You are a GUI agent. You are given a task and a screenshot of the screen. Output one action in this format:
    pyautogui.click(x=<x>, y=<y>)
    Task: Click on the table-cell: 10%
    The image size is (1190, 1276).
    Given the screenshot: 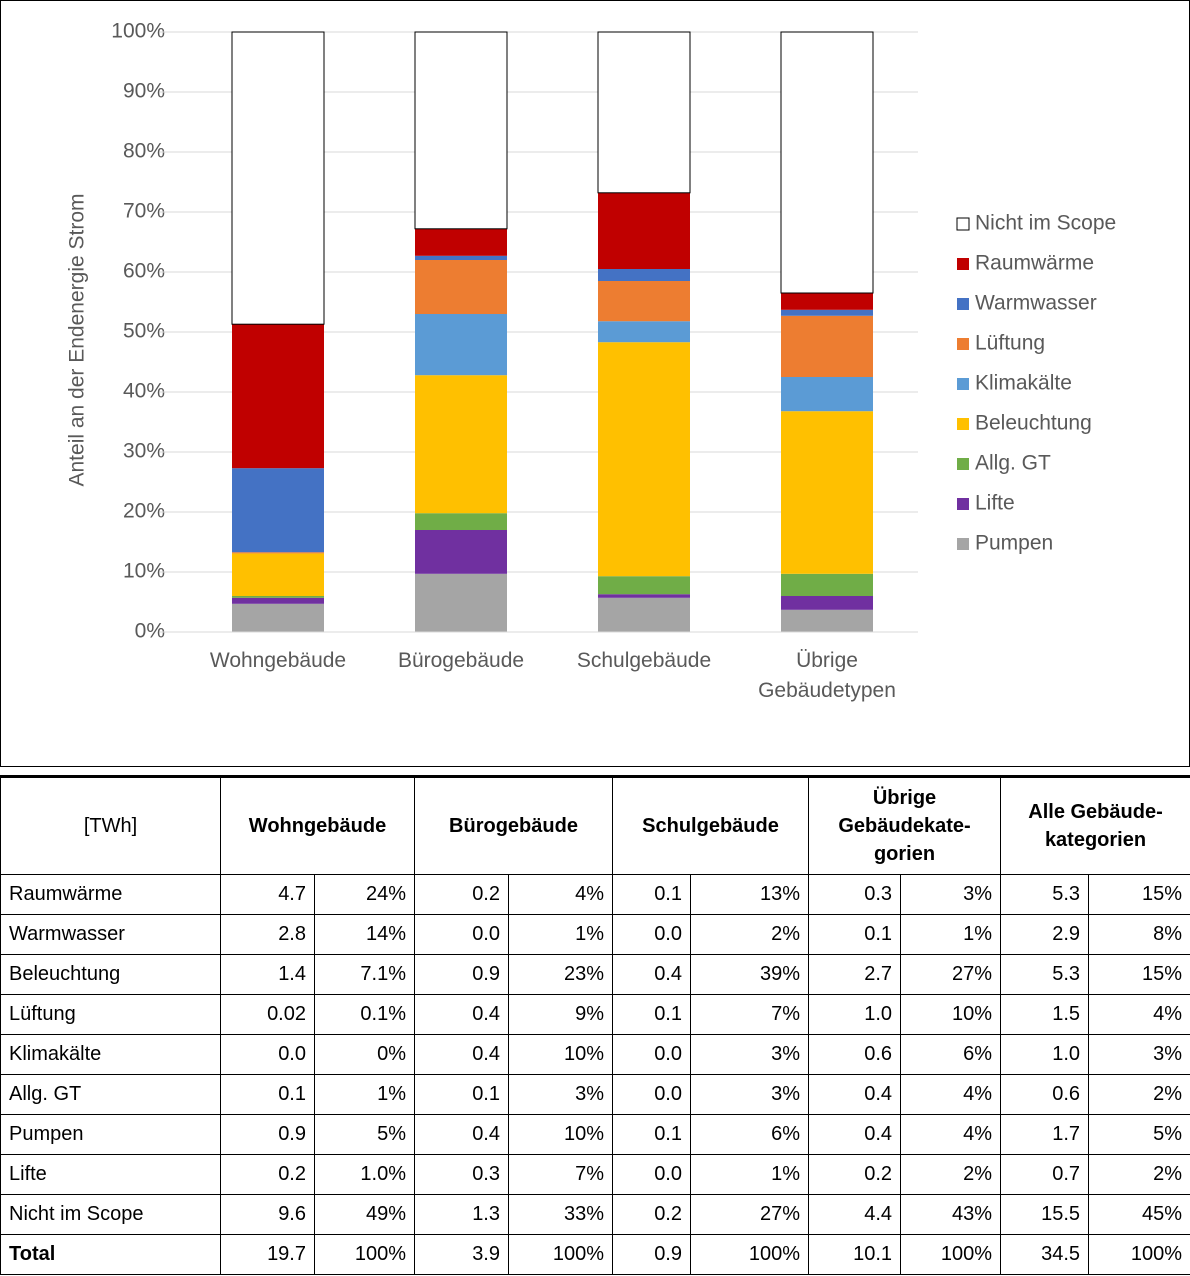 What is the action you would take?
    pyautogui.click(x=560, y=1054)
    